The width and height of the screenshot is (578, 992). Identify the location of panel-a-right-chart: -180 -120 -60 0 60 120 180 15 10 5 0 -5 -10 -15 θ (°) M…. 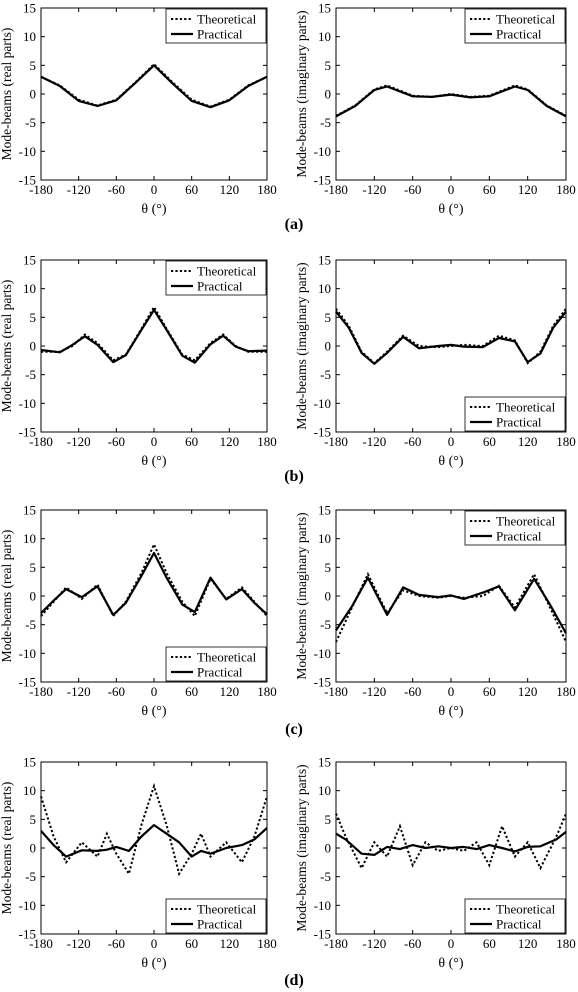
(435, 109).